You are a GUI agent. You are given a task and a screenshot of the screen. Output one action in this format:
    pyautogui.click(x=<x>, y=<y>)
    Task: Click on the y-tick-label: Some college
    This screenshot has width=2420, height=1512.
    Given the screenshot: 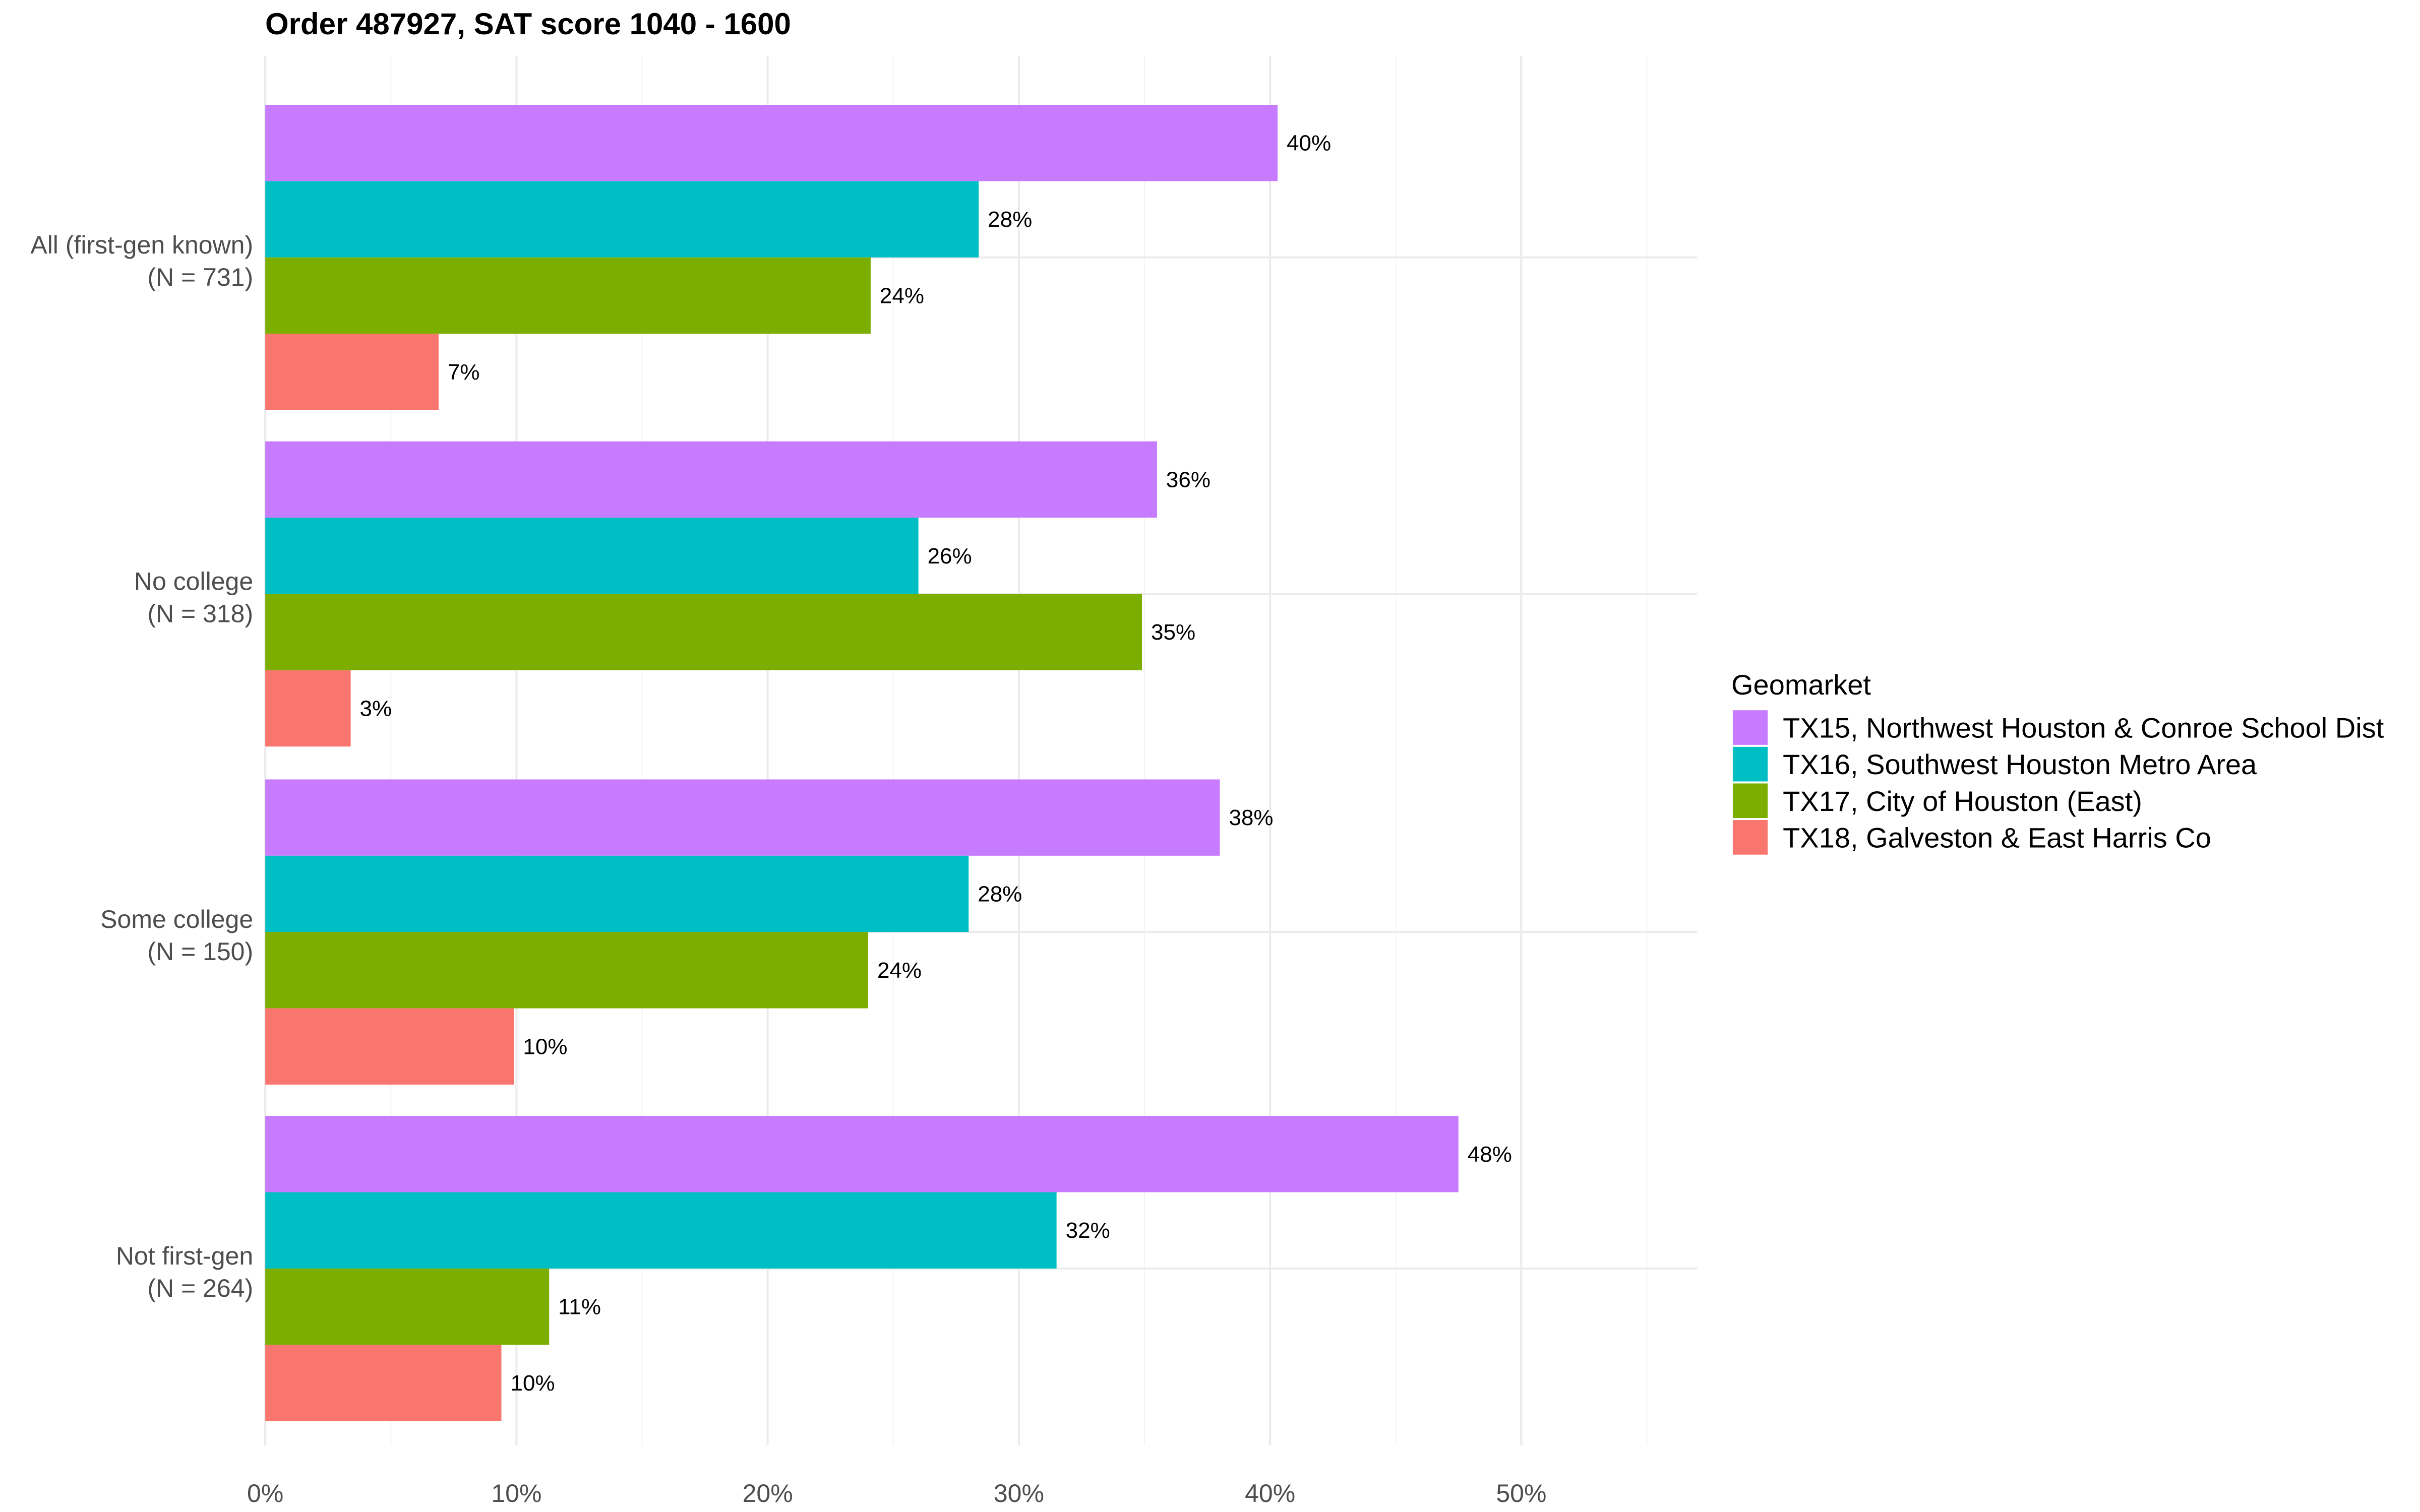 What is the action you would take?
    pyautogui.click(x=176, y=919)
    